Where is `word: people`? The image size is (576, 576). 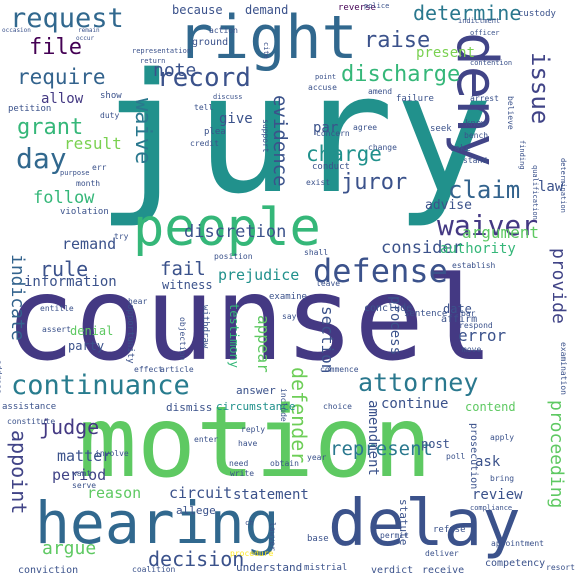 word: people is located at coordinates (227, 228).